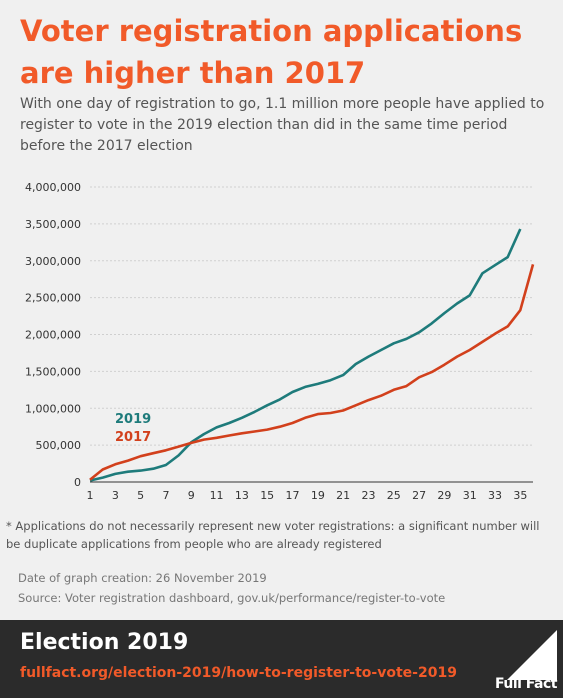 The width and height of the screenshot is (563, 698). Describe the element at coordinates (368, 494) in the screenshot. I see `x-tick-label: 23` at that location.